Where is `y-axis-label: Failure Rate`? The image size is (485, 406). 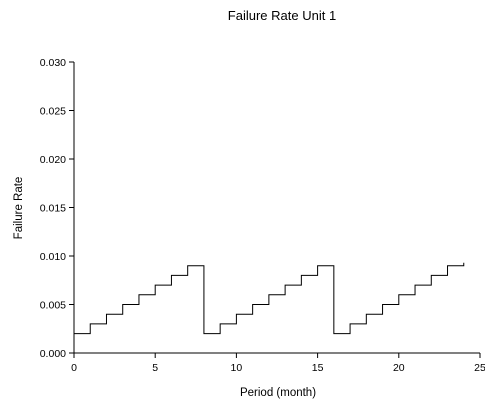
y-axis-label: Failure Rate is located at coordinates (19, 208).